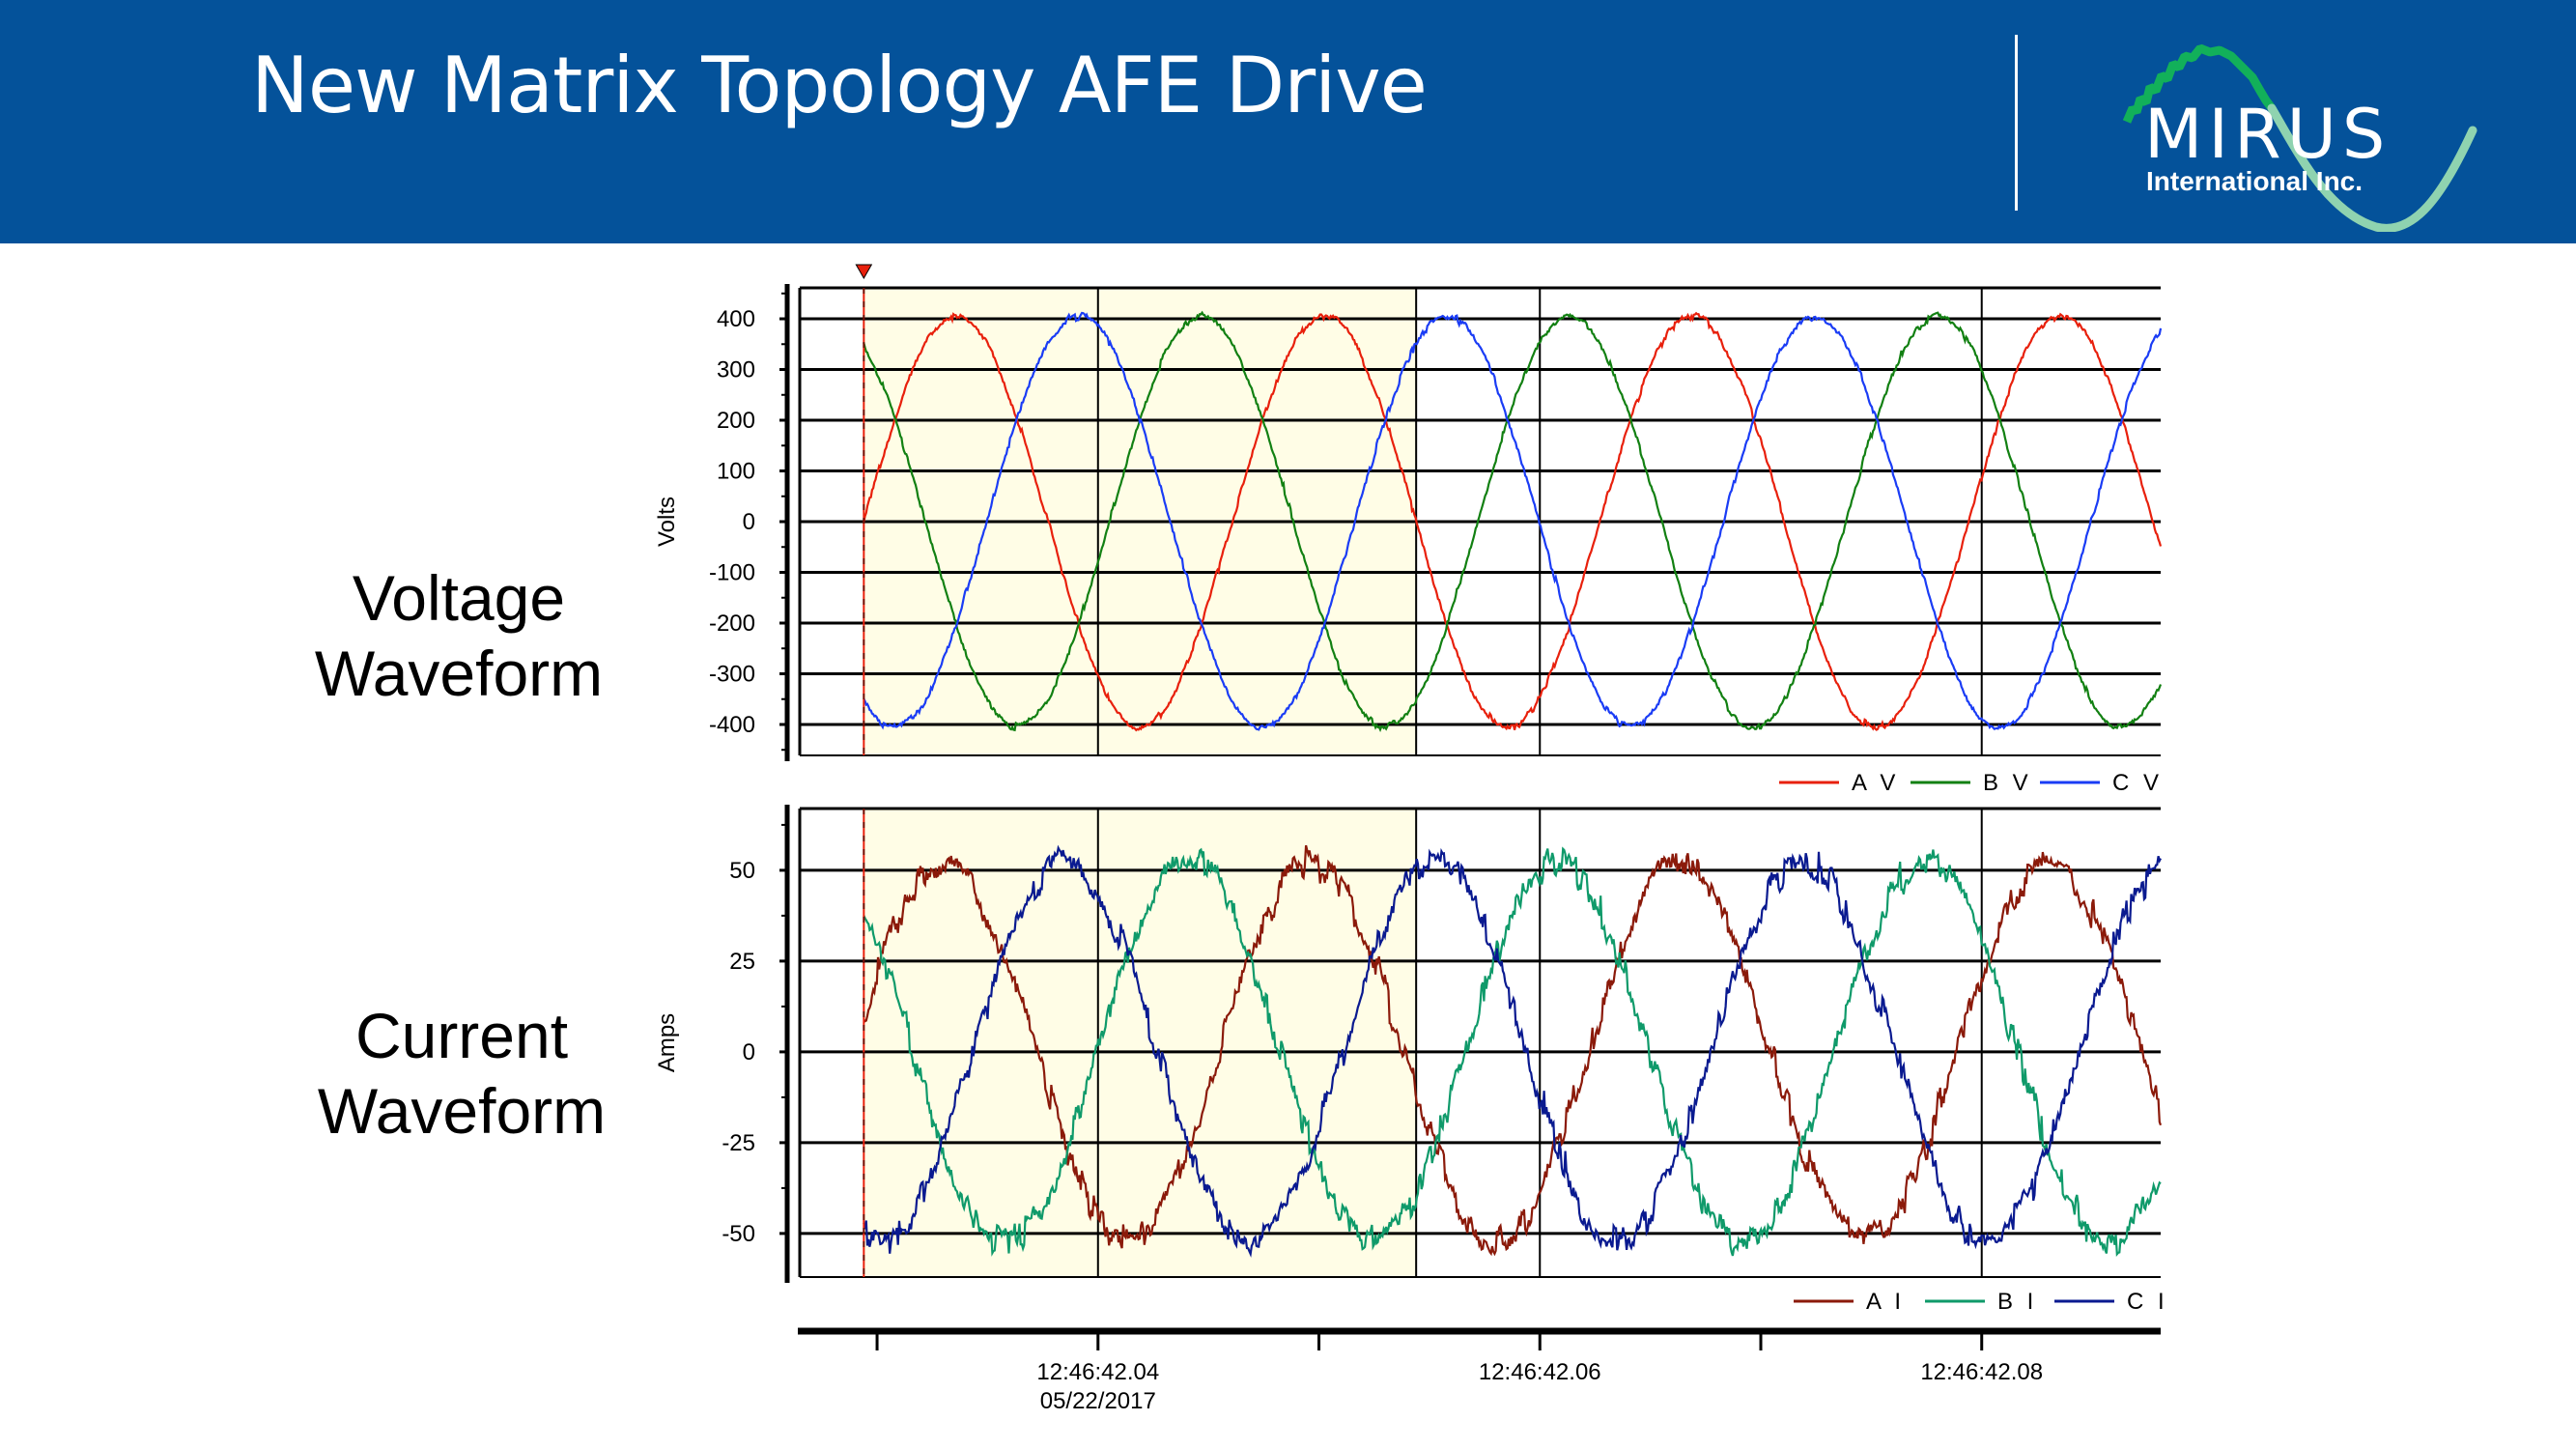 Image resolution: width=2576 pixels, height=1449 pixels. What do you see at coordinates (742, 962) in the screenshot?
I see `y-tick-label: 25` at bounding box center [742, 962].